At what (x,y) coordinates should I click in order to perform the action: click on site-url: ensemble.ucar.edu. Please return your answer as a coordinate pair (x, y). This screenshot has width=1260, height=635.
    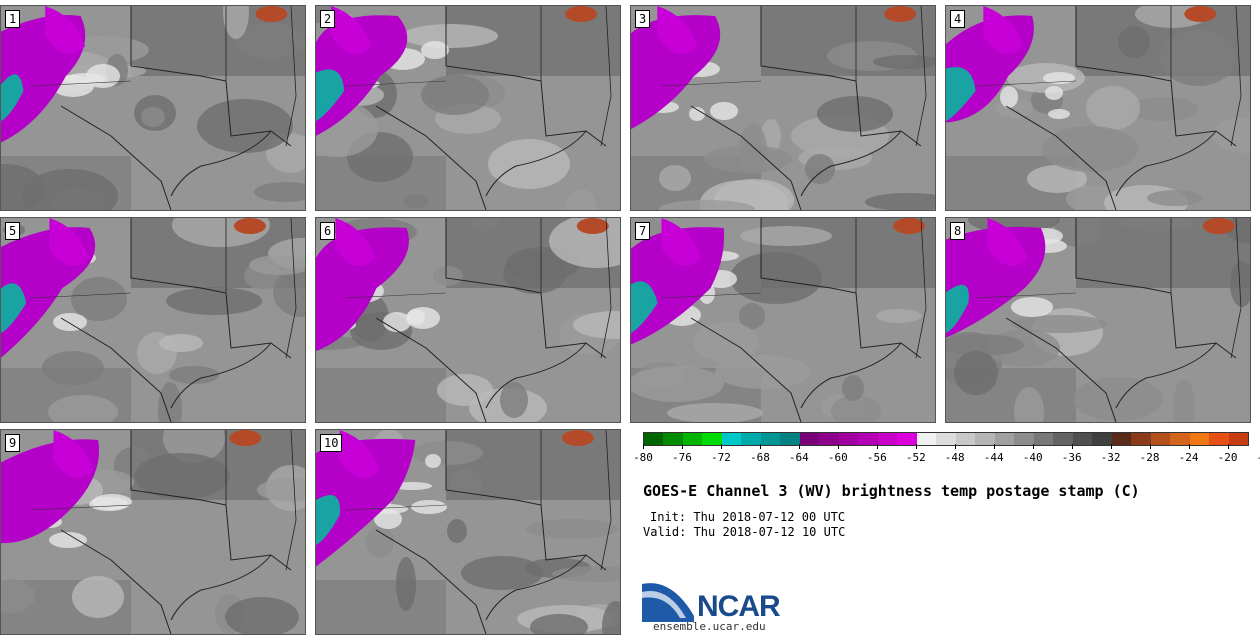
    Looking at the image, I should click on (709, 626).